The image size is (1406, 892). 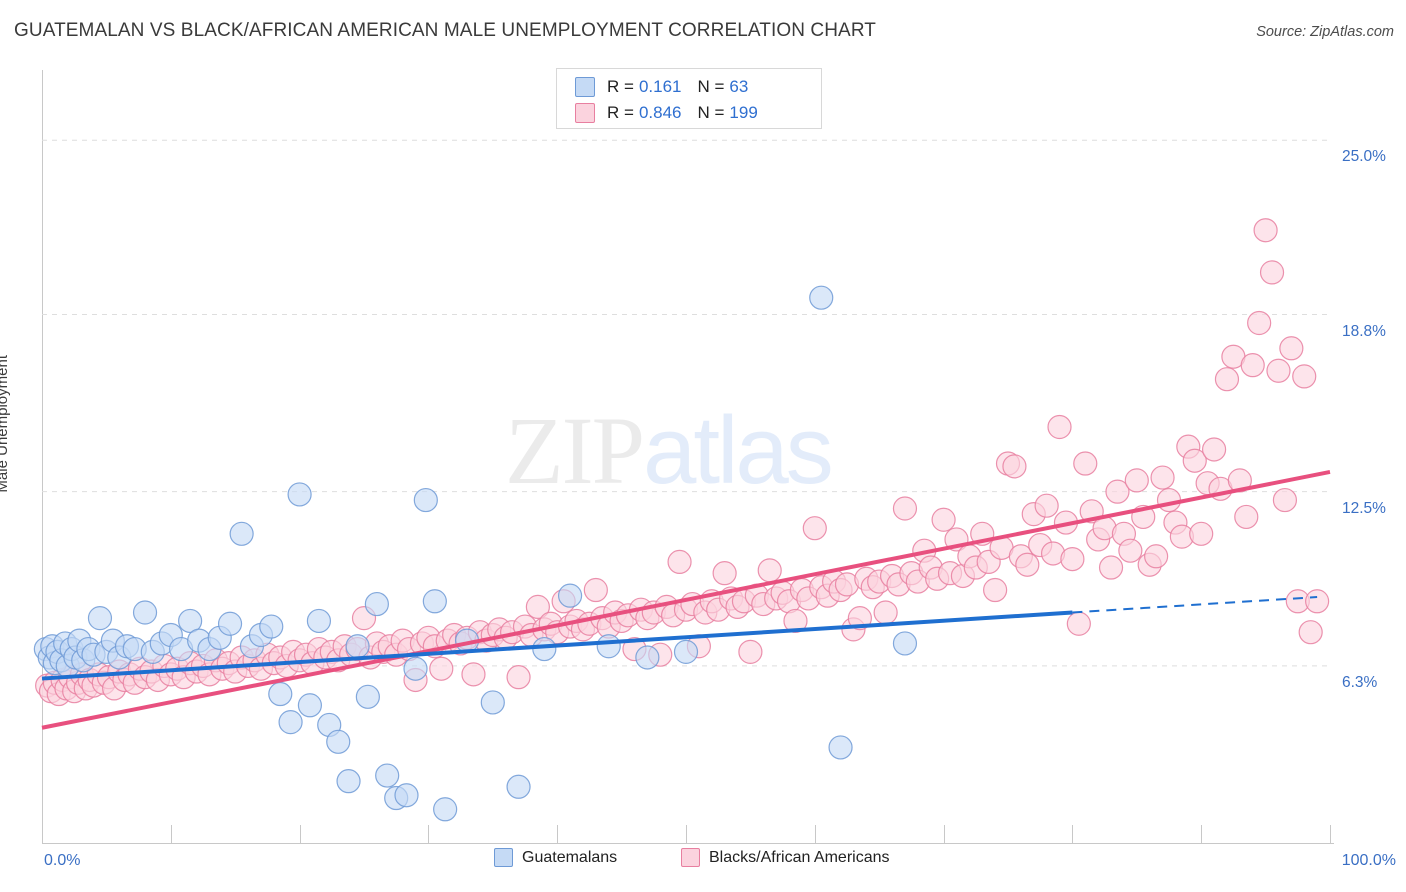 What do you see at coordinates (42, 456) in the screenshot?
I see `y-axis-line` at bounding box center [42, 456].